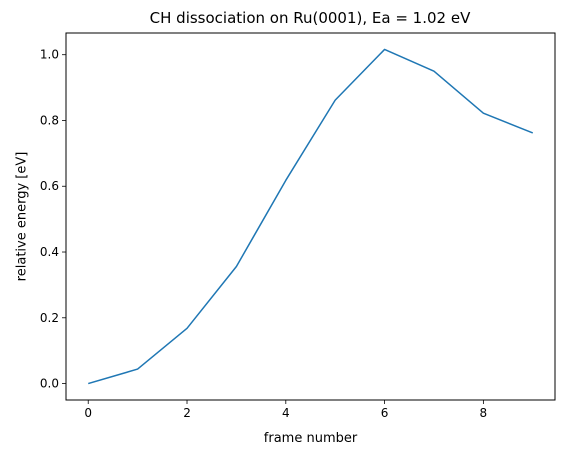 The image size is (567, 455). I want to click on x-tick-label: 6, so click(385, 413).